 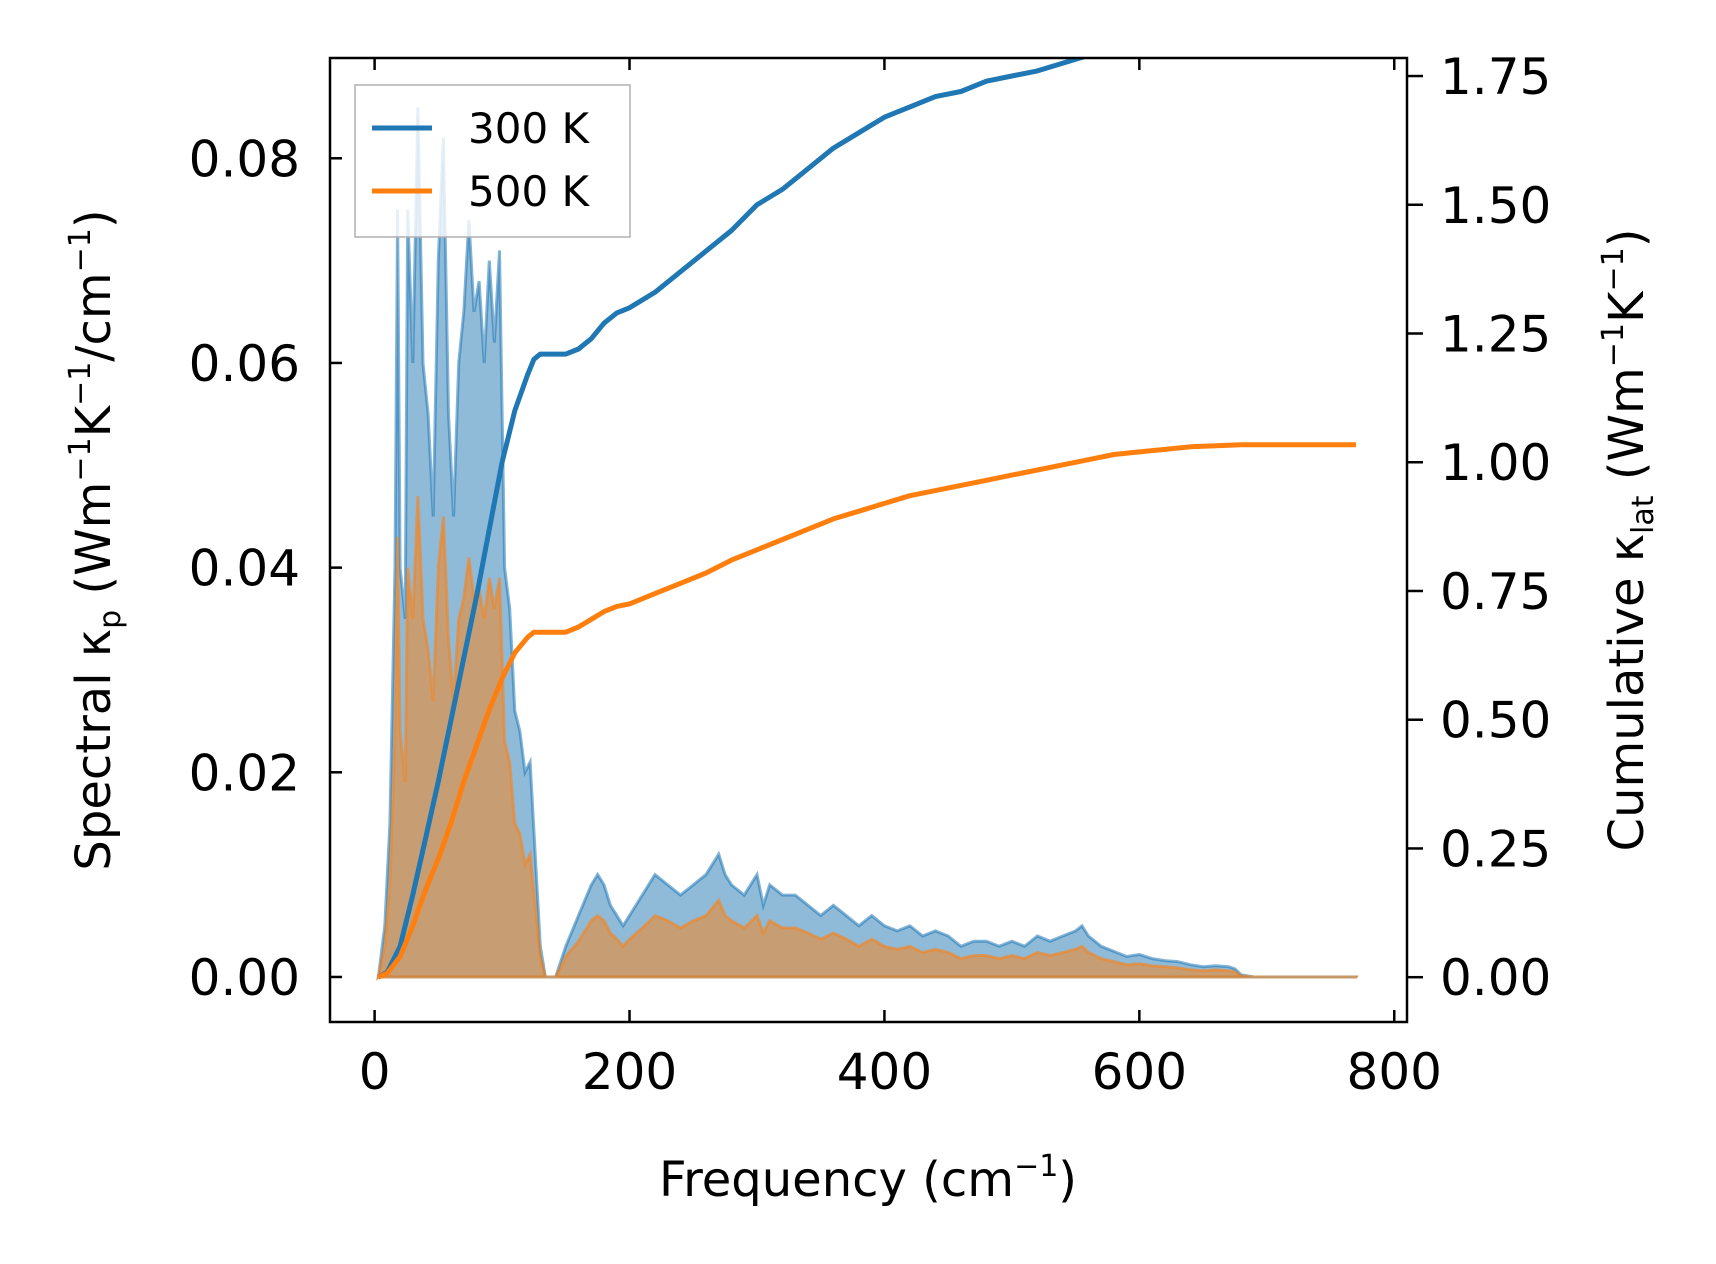 What do you see at coordinates (95, 539) in the screenshot?
I see `y-left-axis-label: Spectral κp (Wm−1K−1/cm−1)` at bounding box center [95, 539].